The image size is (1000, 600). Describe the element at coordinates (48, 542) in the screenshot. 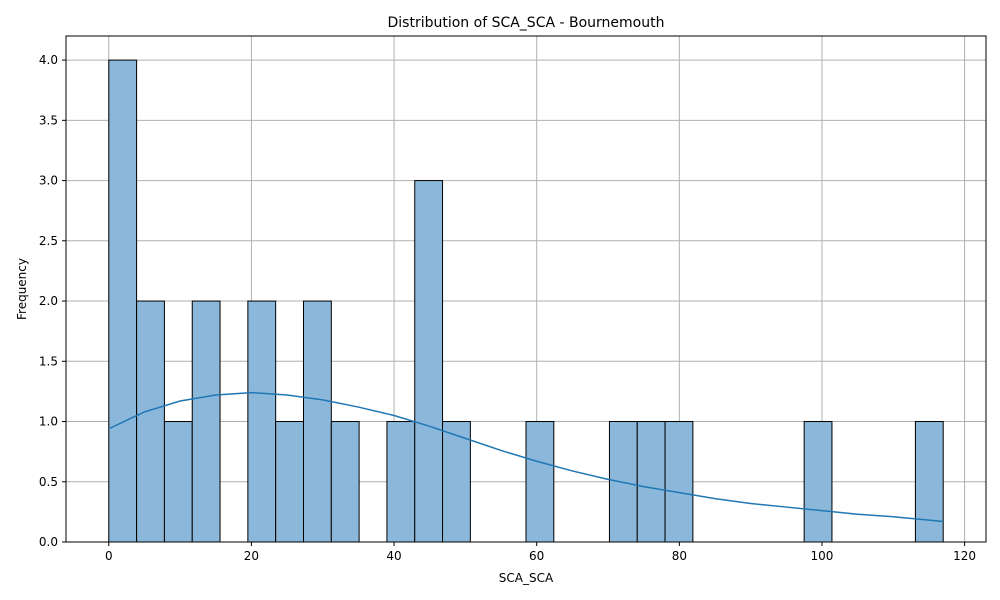

I see `y-tick-label: 0.0` at that location.